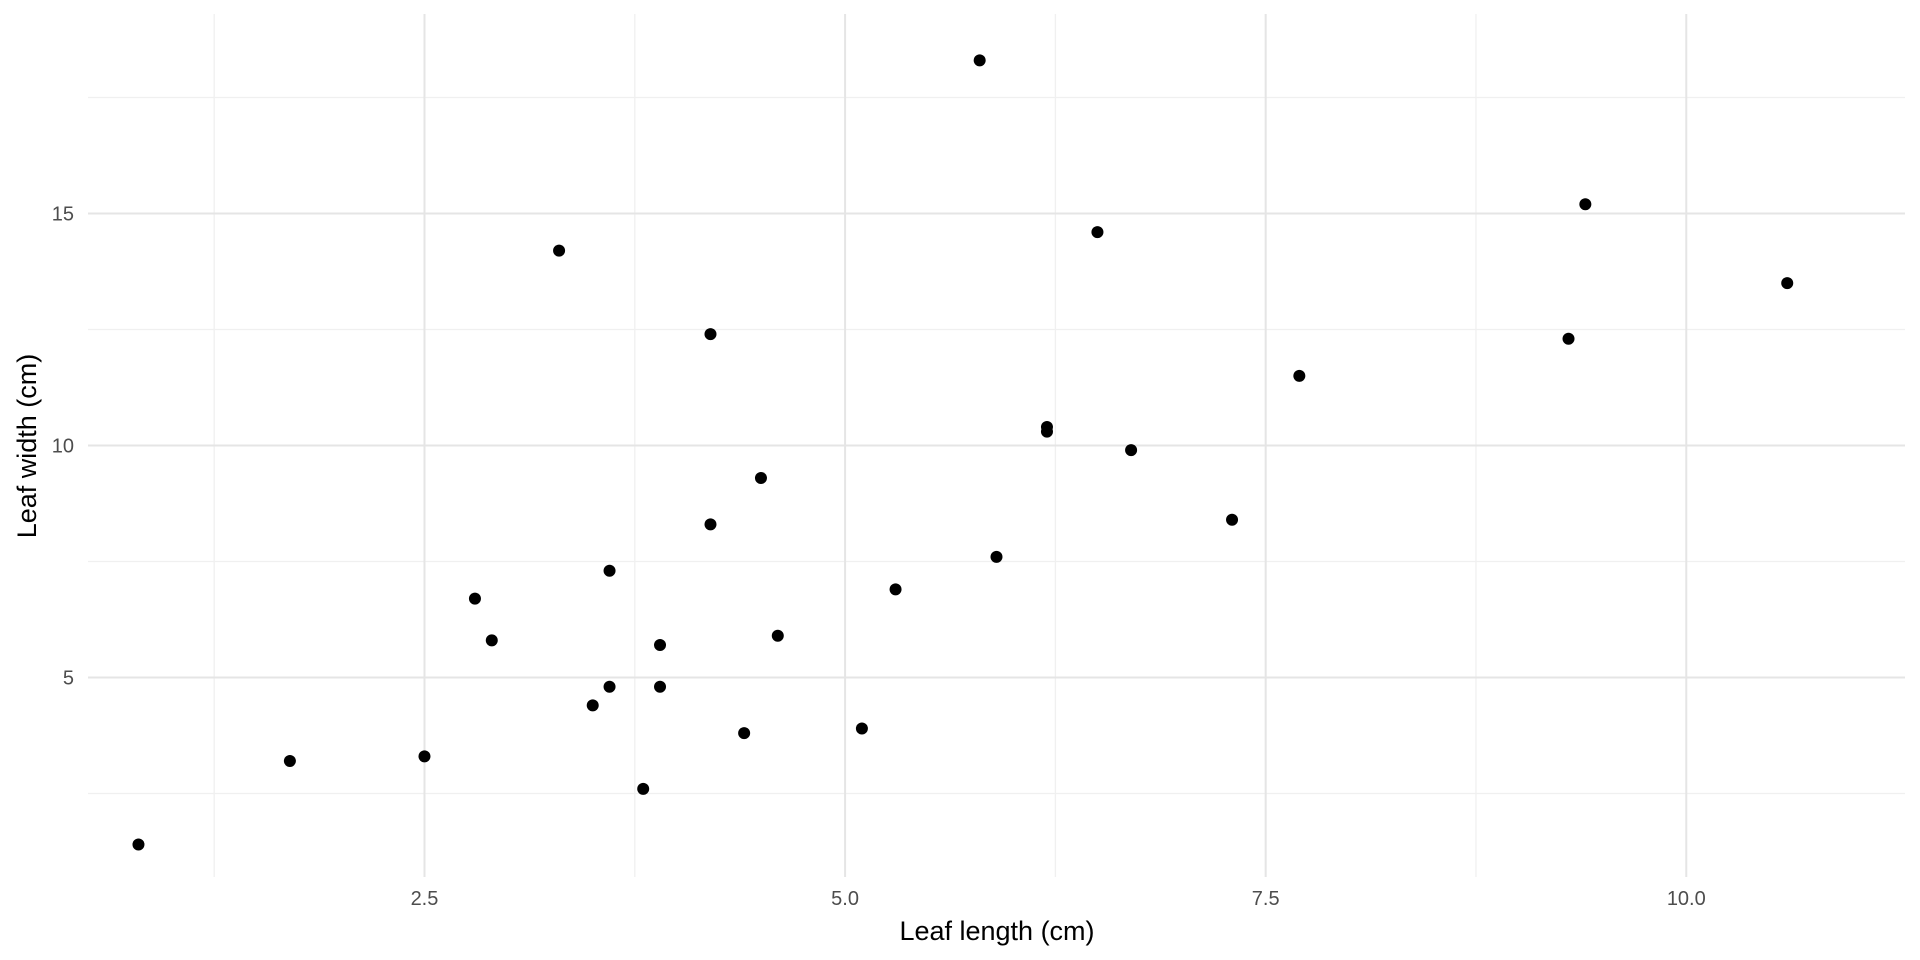 The image size is (1920, 960). What do you see at coordinates (425, 899) in the screenshot?
I see `x-tick-label: 2.5` at bounding box center [425, 899].